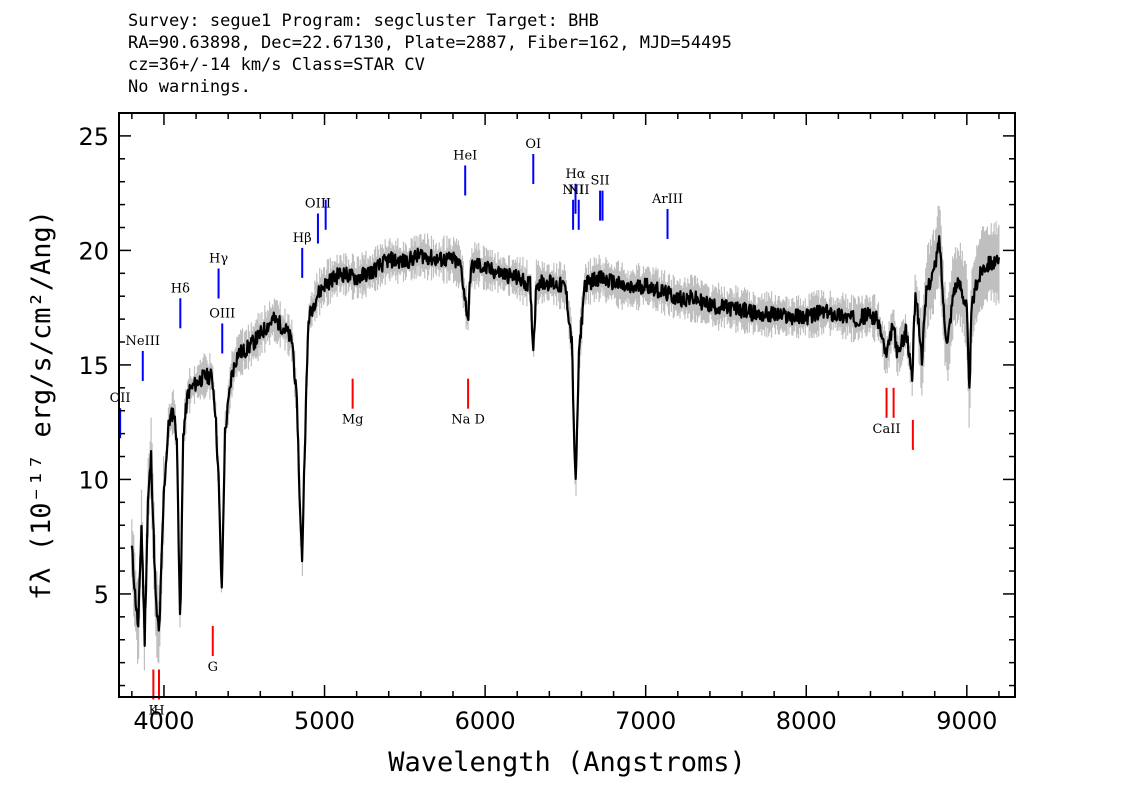 The image size is (1134, 810). What do you see at coordinates (276, 65) in the screenshot?
I see `header-redshift-line: cz=36+/-14 km/s Class=STAR CV` at bounding box center [276, 65].